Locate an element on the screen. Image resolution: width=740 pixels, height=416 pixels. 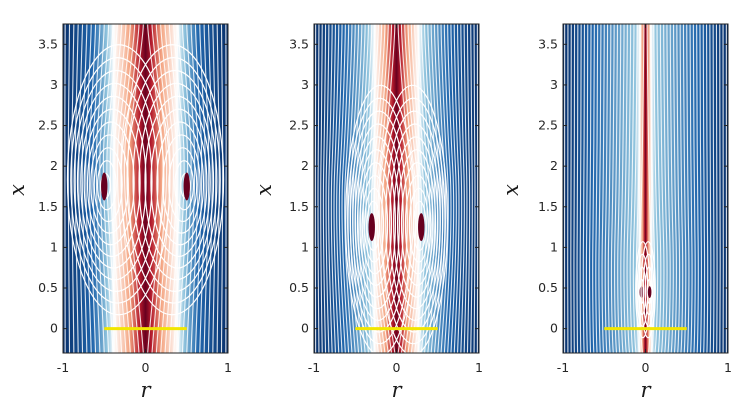
panel-1-ylabel: x is located at coordinates (17, 190).